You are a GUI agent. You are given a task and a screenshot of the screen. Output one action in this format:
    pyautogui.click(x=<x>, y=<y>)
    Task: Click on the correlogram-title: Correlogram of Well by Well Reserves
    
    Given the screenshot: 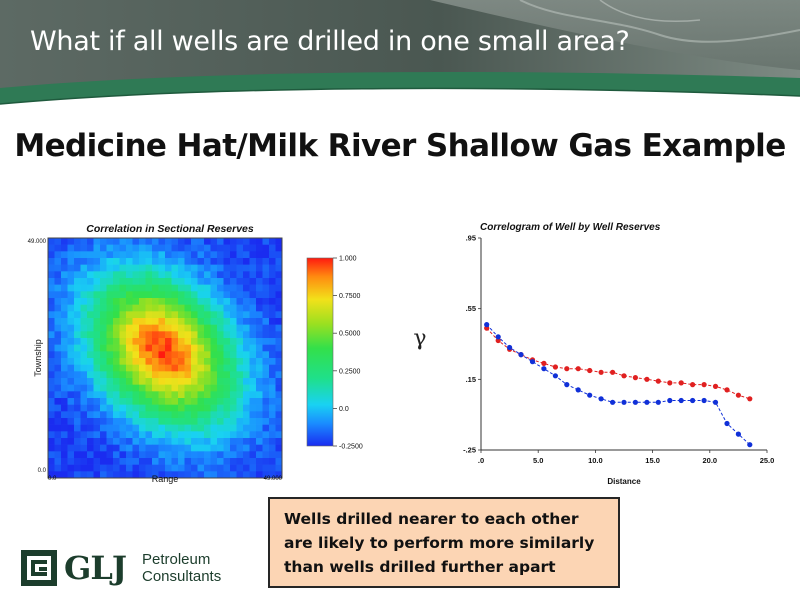 What is the action you would take?
    pyautogui.click(x=570, y=227)
    